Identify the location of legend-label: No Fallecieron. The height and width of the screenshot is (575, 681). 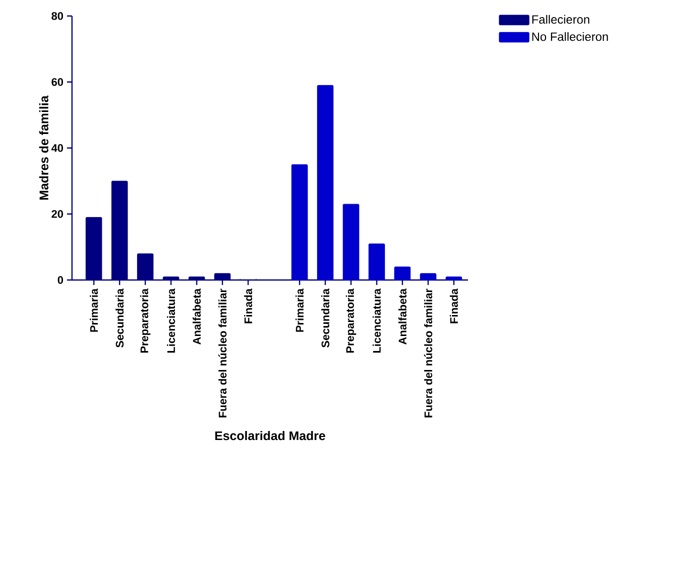
(570, 36).